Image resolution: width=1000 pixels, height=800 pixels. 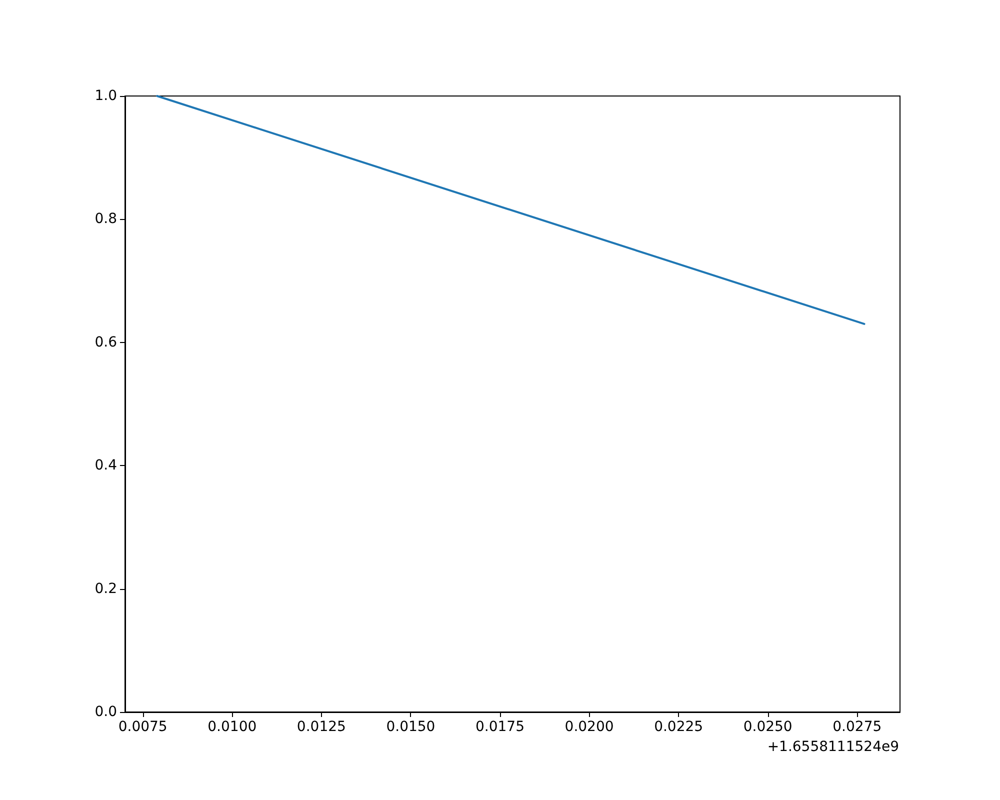 What do you see at coordinates (106, 466) in the screenshot?
I see `y-tick-label: 0.4` at bounding box center [106, 466].